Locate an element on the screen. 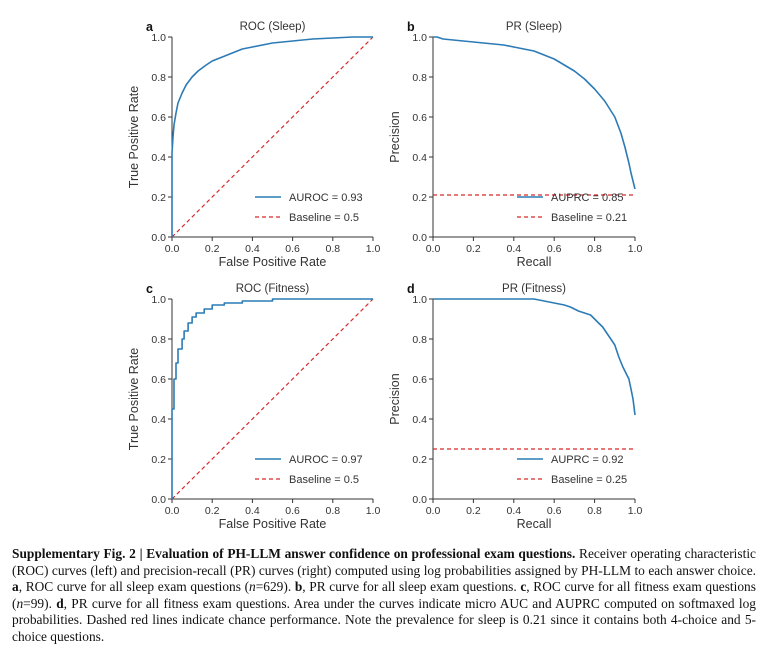  legend-label: AUPRC = 0.92 is located at coordinates (587, 460).